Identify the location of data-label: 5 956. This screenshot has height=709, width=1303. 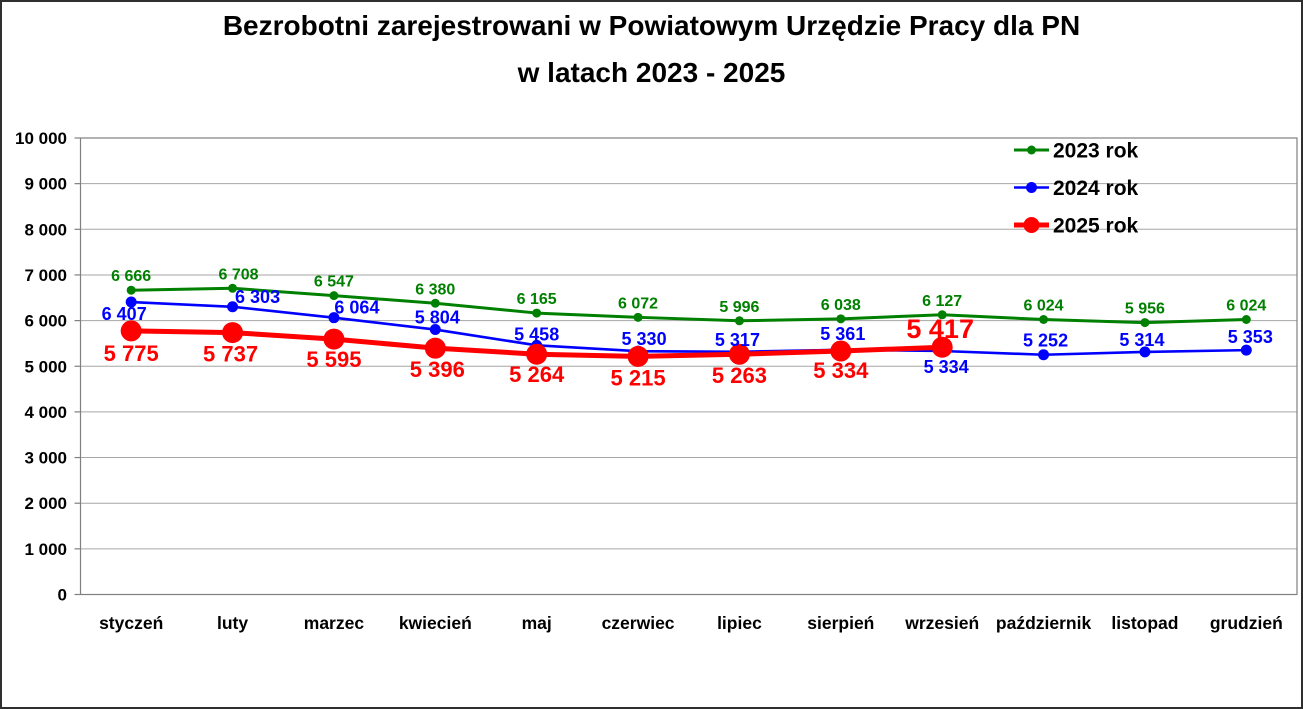
(1145, 309).